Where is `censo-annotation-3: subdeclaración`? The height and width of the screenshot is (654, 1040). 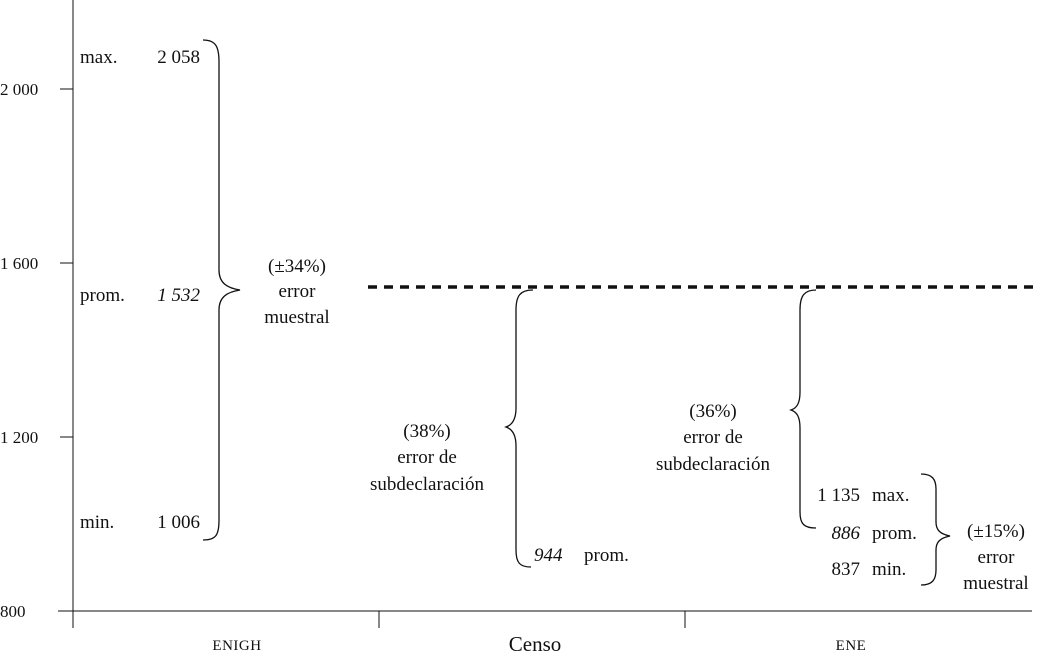 censo-annotation-3: subdeclaración is located at coordinates (427, 484).